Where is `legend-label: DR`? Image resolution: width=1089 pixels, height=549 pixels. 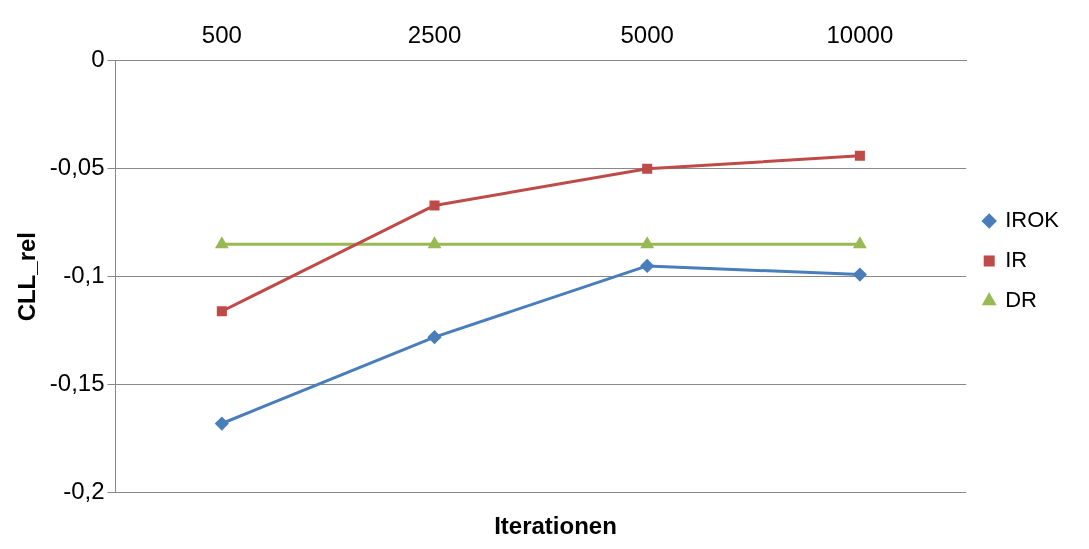
legend-label: DR is located at coordinates (1021, 300).